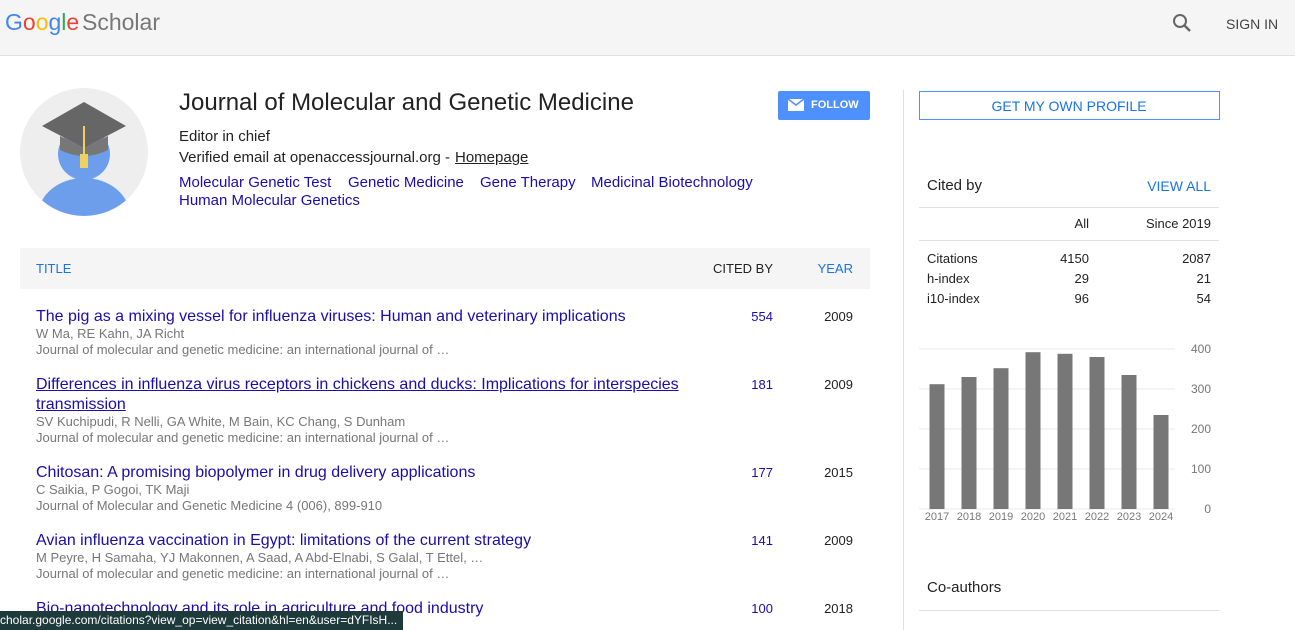  Describe the element at coordinates (903, 360) in the screenshot. I see `sidebar-divider` at that location.